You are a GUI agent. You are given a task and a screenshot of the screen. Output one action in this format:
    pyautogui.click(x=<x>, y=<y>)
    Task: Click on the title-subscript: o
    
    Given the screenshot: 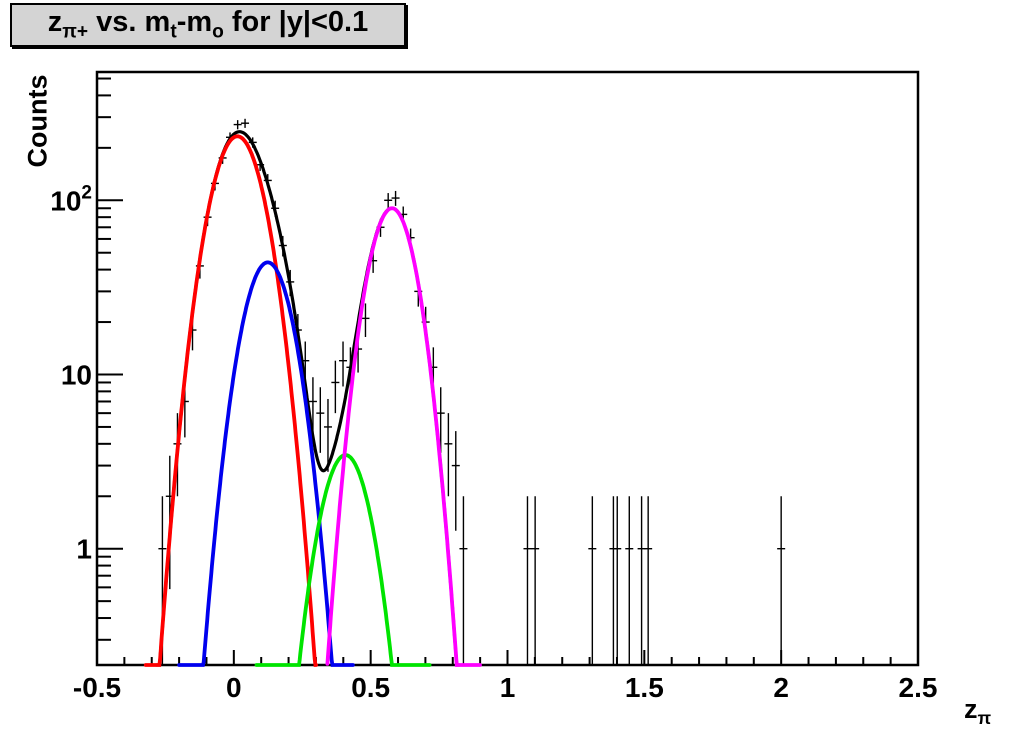 What is the action you would take?
    pyautogui.click(x=218, y=32)
    